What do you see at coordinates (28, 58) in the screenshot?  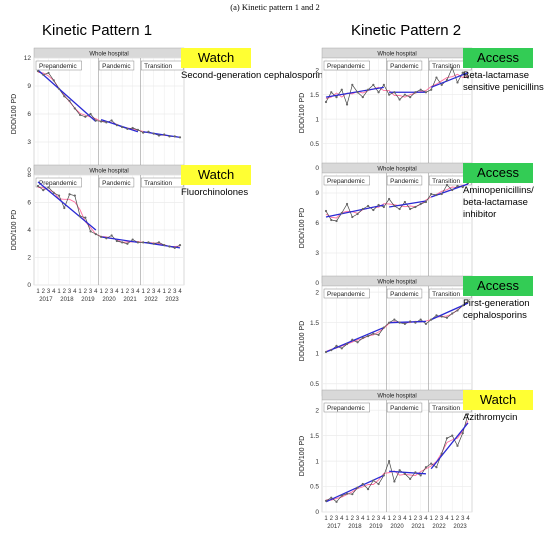 I see `y-tick-label: 12` at bounding box center [28, 58].